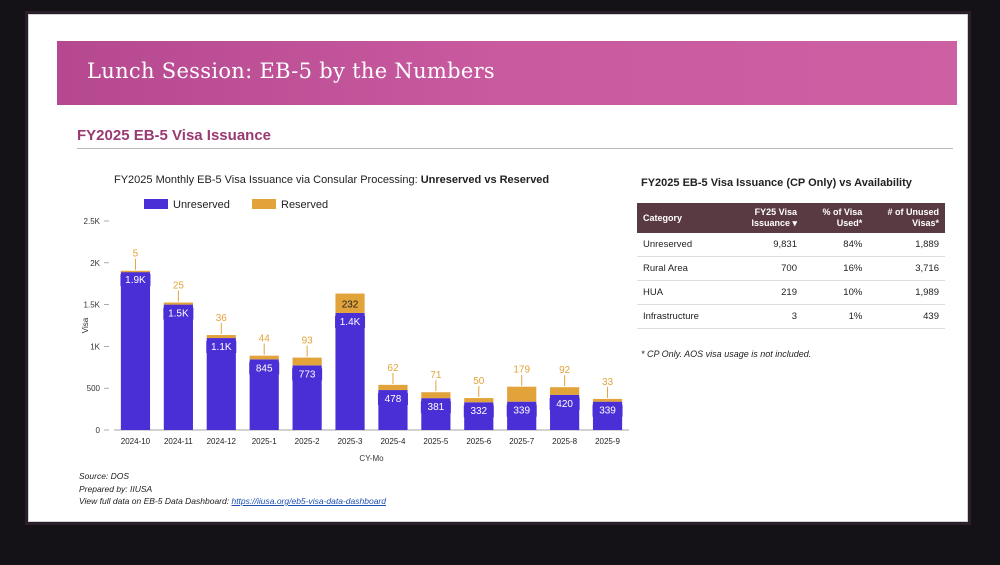 Image resolution: width=1000 pixels, height=565 pixels. I want to click on reserved-data-label: 25, so click(179, 286).